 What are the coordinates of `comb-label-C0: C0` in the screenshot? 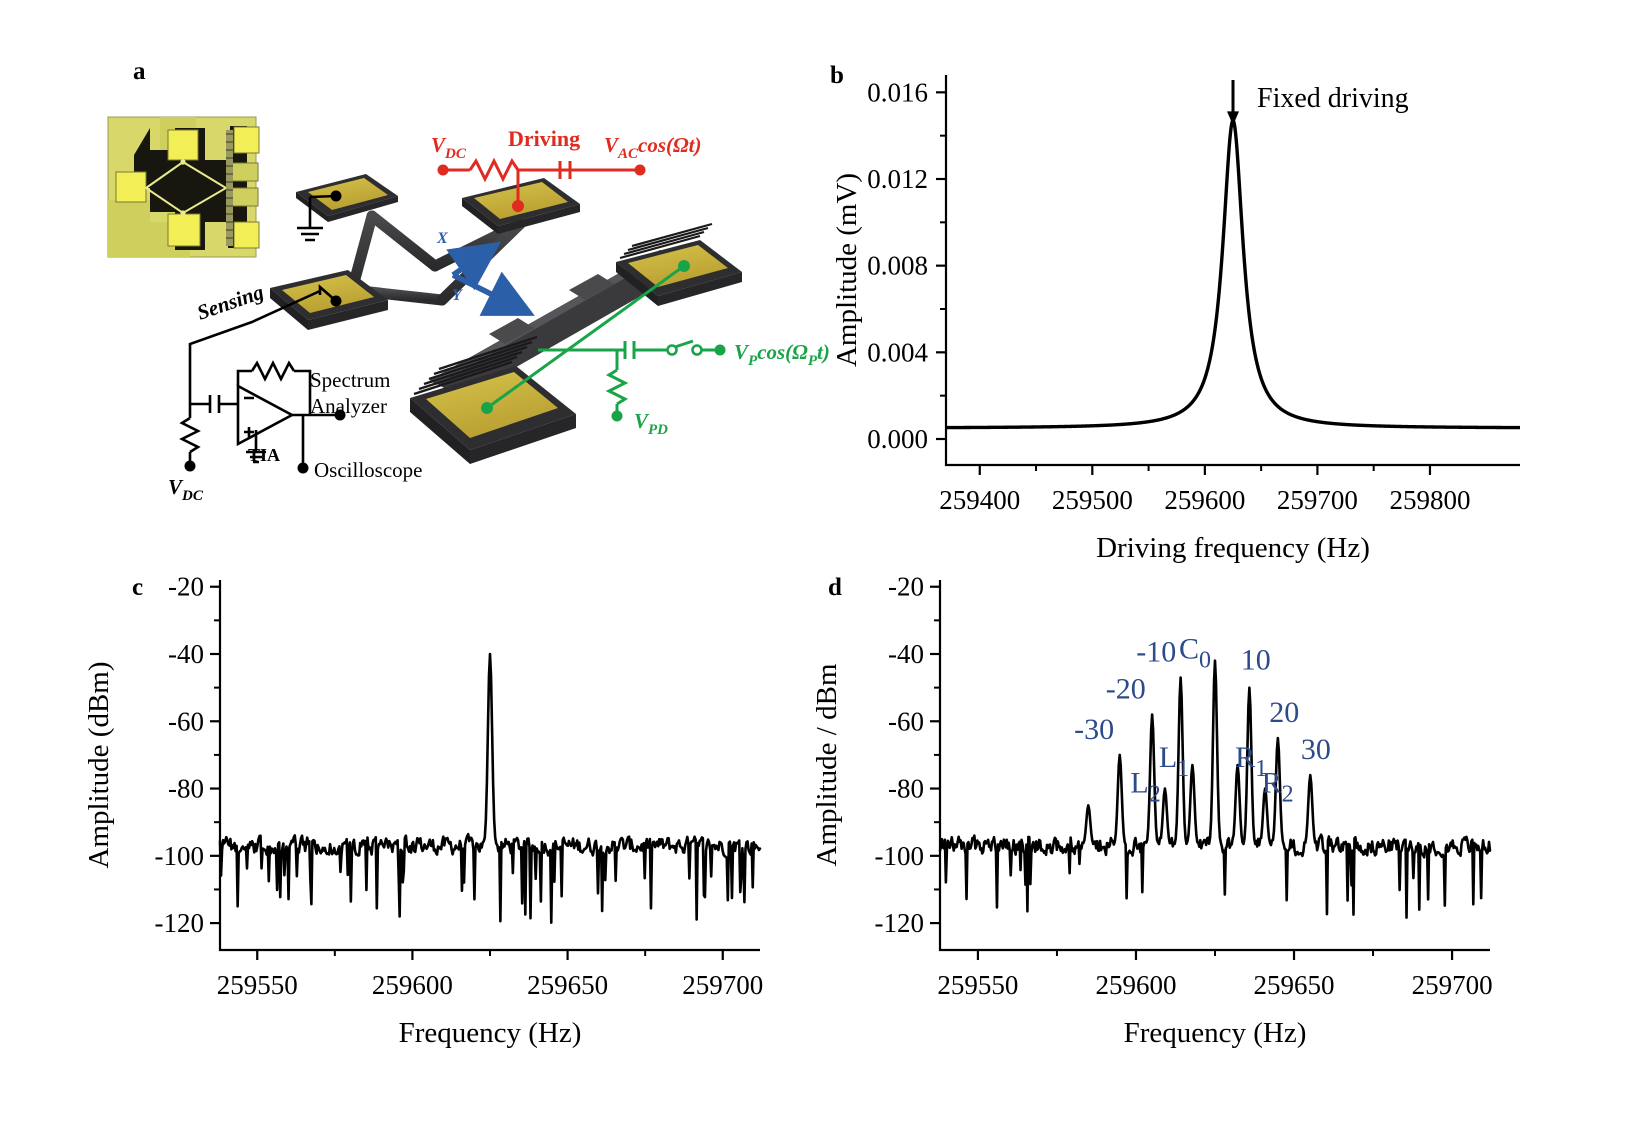 It's located at (1195, 653).